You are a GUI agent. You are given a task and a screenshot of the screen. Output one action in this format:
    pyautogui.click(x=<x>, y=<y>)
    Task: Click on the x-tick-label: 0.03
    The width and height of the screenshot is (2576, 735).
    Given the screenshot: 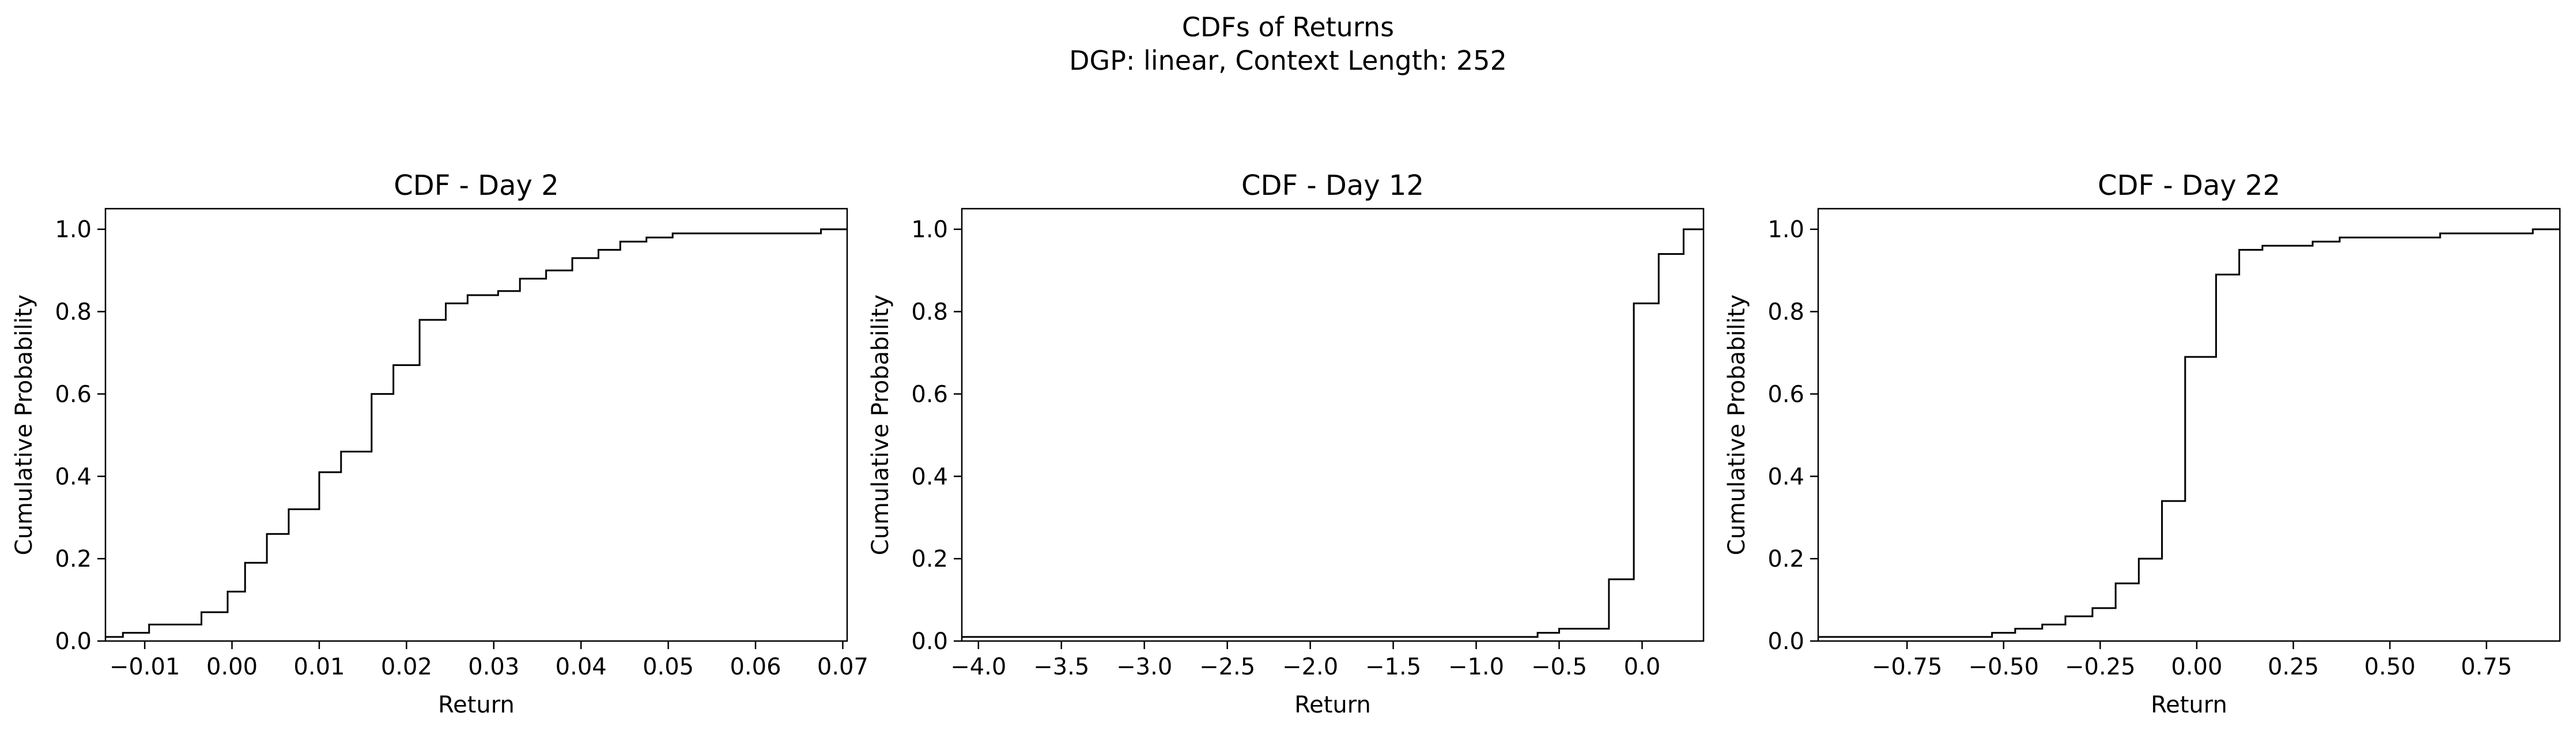 What is the action you would take?
    pyautogui.click(x=493, y=667)
    